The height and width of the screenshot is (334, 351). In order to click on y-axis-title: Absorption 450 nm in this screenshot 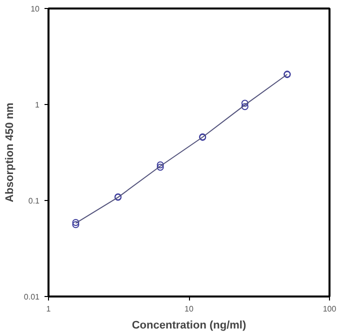, I will do `click(10, 152)`.